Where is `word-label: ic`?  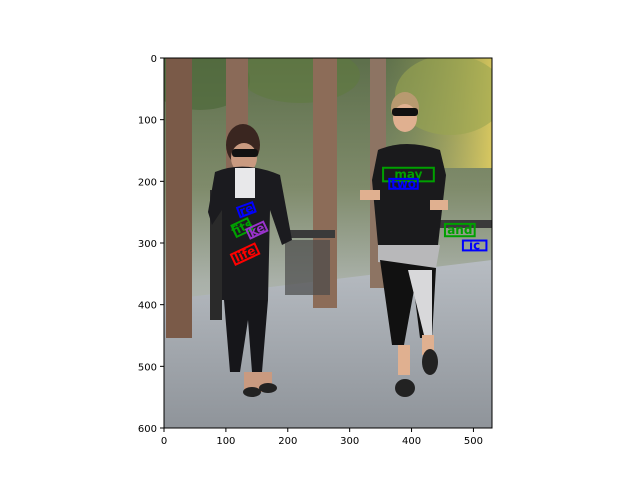
word-label: ic is located at coordinates (474, 245).